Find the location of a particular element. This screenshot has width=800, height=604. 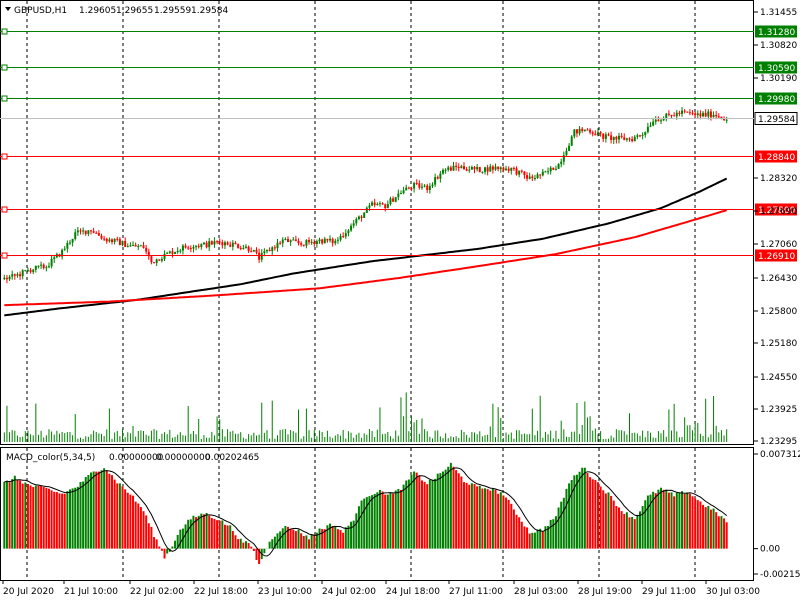

ohlc-low: 1.29559 is located at coordinates (172, 11).